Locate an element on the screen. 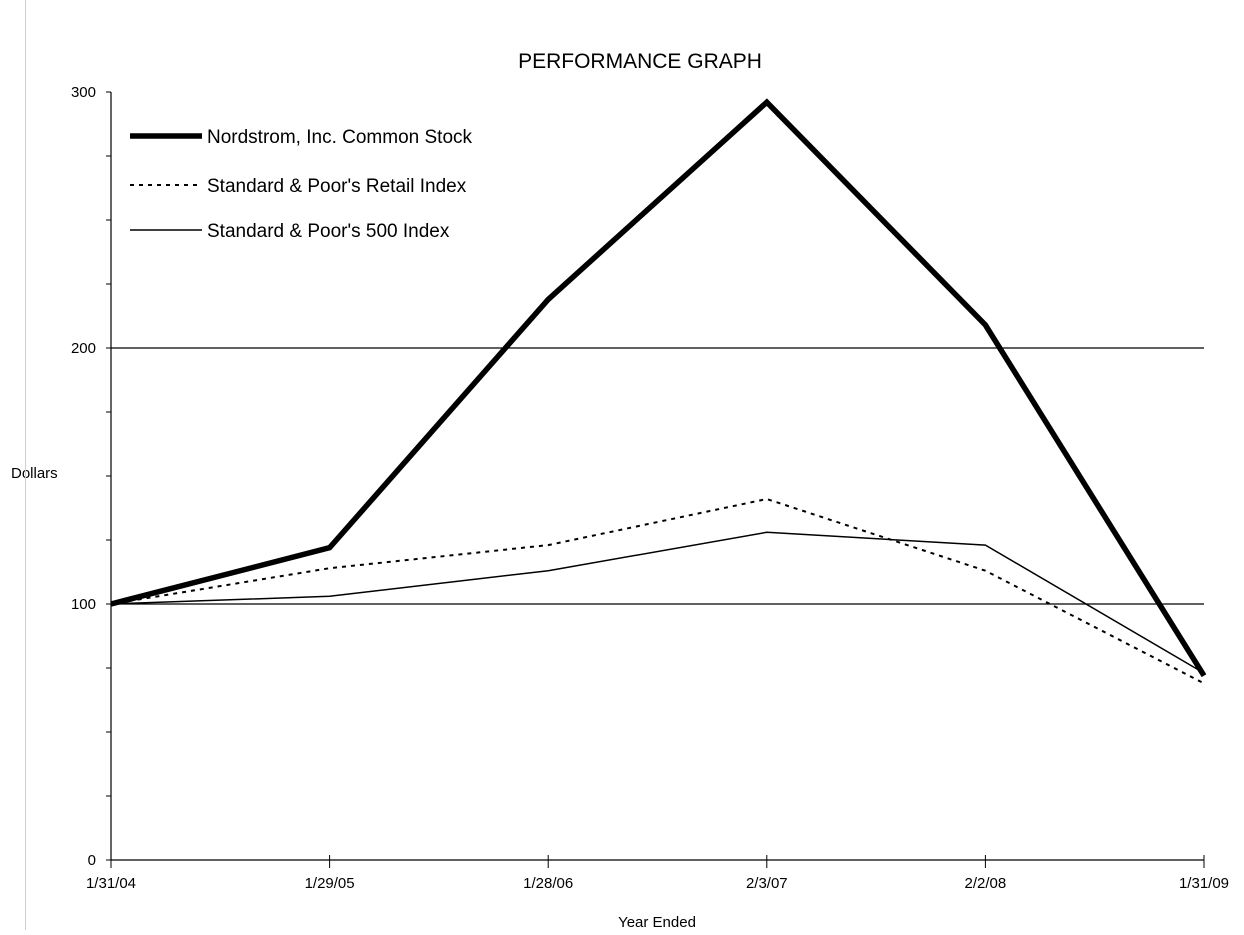 The image size is (1244, 935). y-axis-label: Dollars is located at coordinates (34, 473).